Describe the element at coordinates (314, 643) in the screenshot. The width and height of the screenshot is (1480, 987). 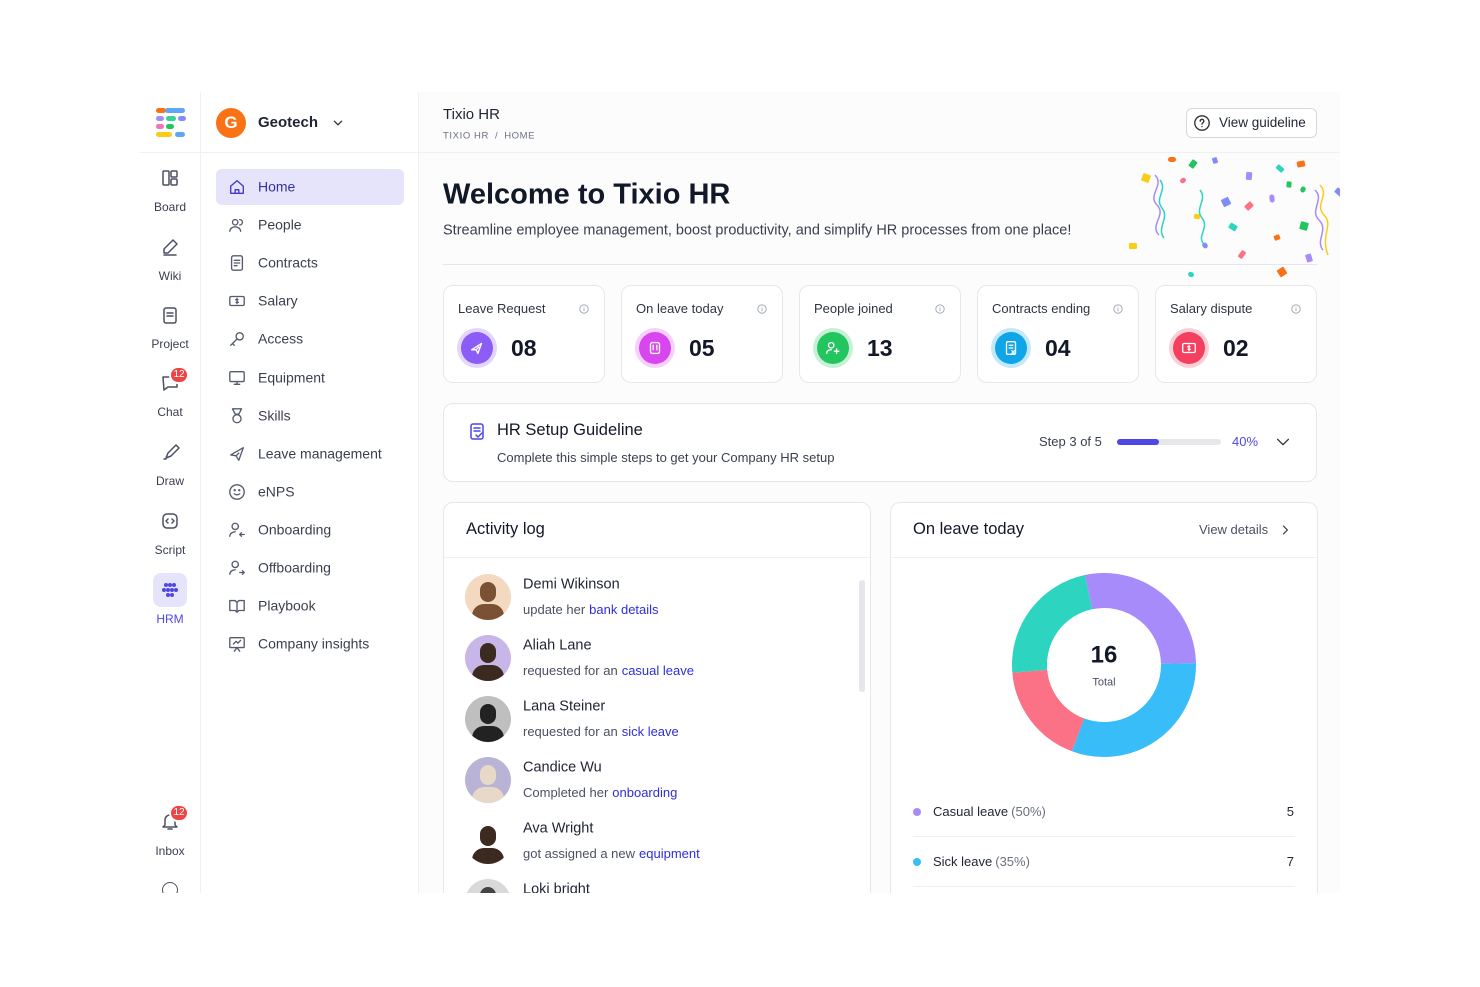
I see `nav-item: Company insights` at that location.